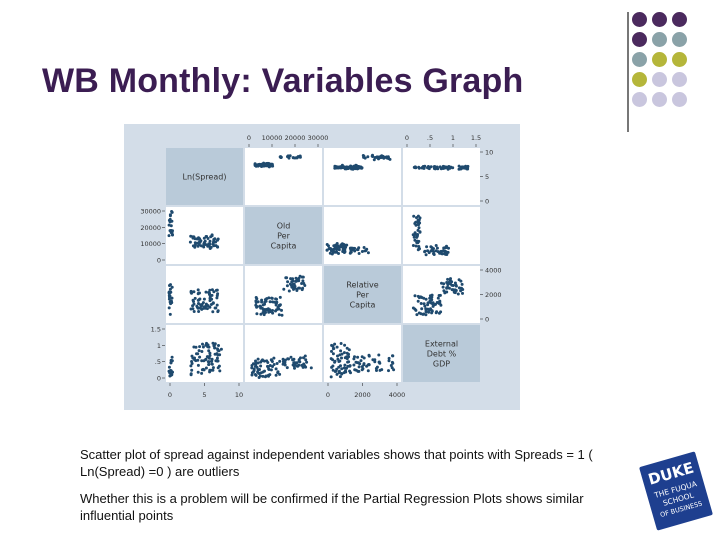  I want to click on tick-label: .5, so click(430, 138).